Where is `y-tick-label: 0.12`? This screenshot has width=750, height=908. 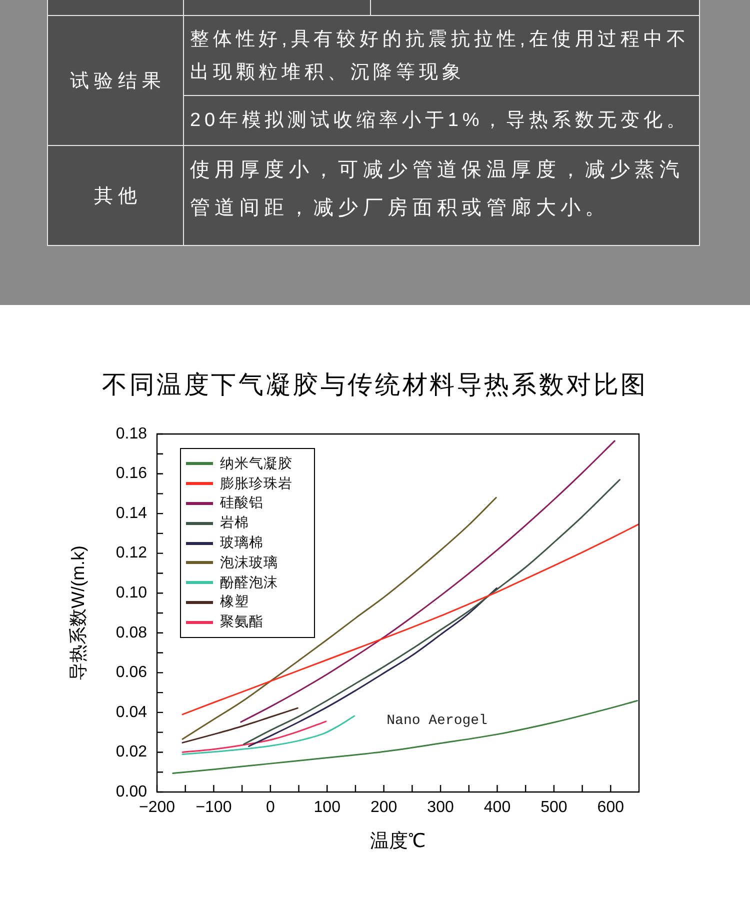
y-tick-label: 0.12 is located at coordinates (132, 553).